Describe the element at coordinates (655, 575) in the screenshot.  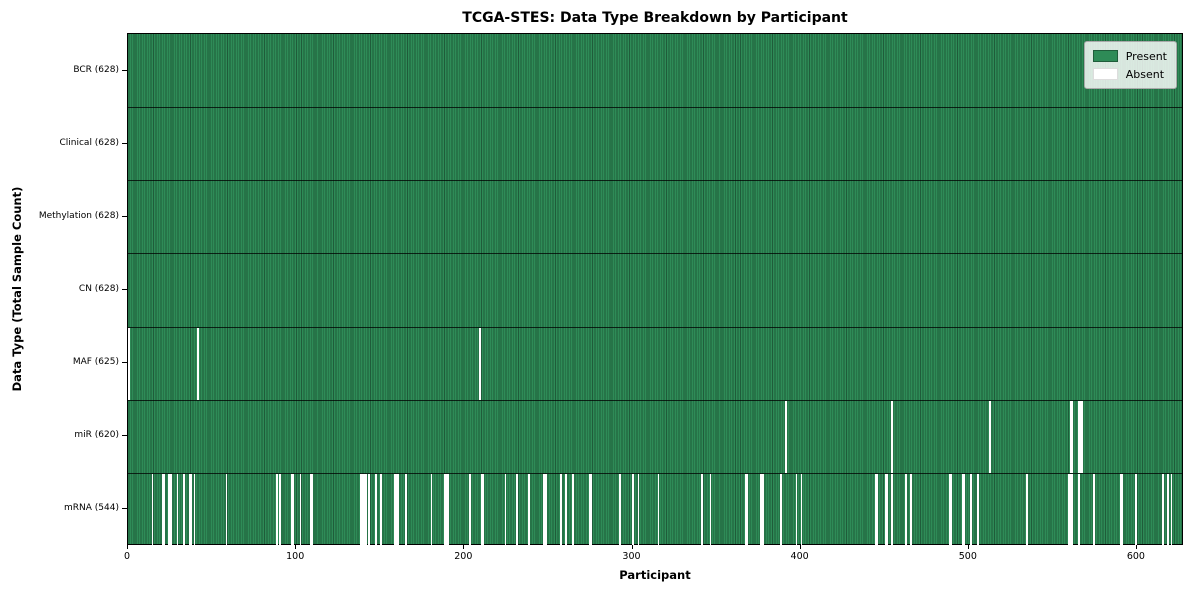
I see `x-axis-label: Participant` at that location.